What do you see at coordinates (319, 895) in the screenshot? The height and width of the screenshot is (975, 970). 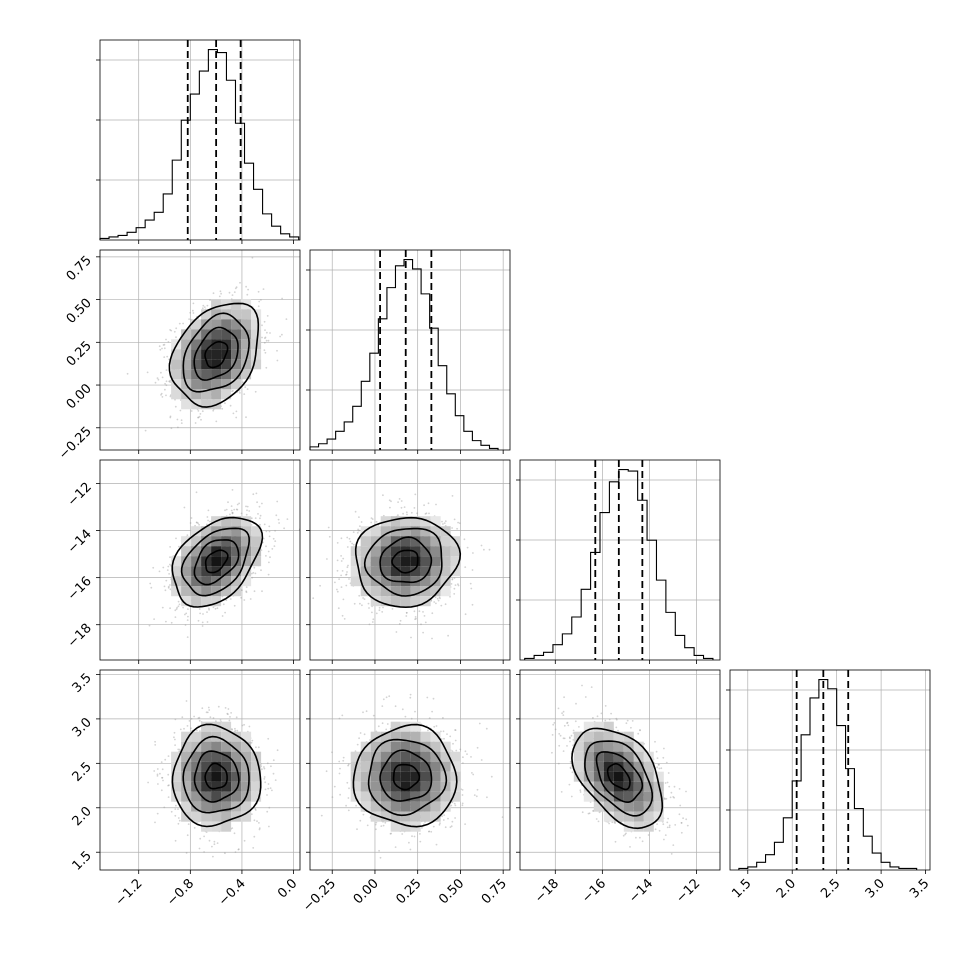 I see `x-tick-label: −0.25` at bounding box center [319, 895].